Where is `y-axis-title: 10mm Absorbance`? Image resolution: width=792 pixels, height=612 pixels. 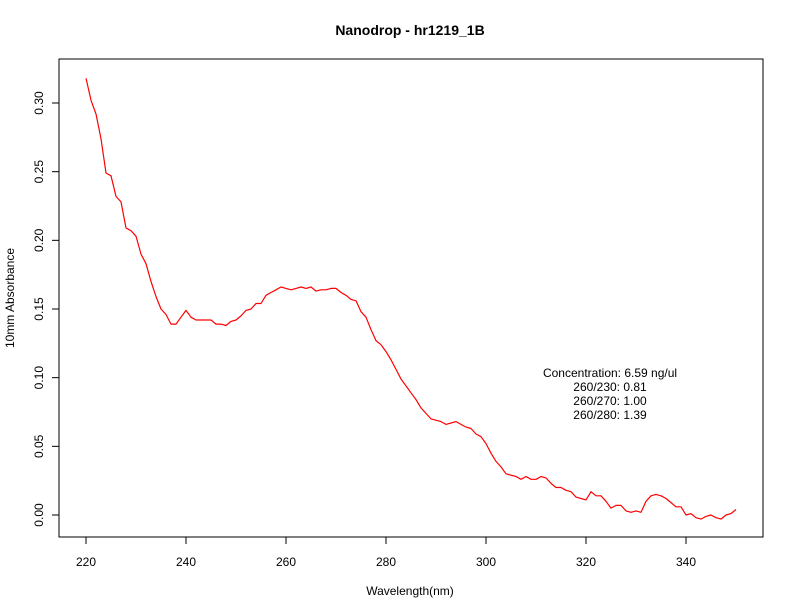 y-axis-title: 10mm Absorbance is located at coordinates (10, 298).